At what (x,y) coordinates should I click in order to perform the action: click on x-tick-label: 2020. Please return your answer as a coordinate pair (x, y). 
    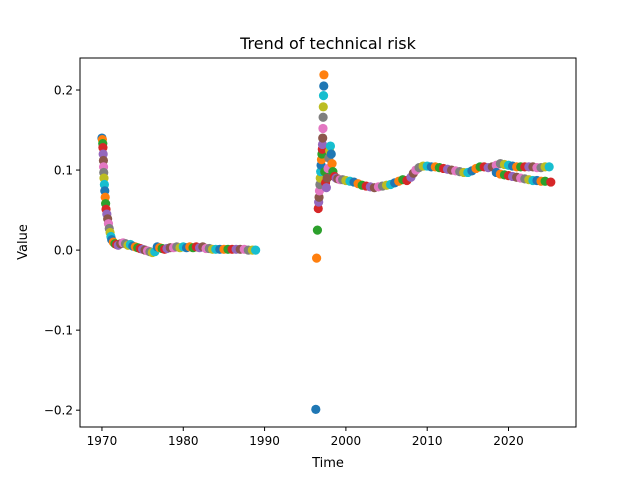
    Looking at the image, I should click on (508, 441).